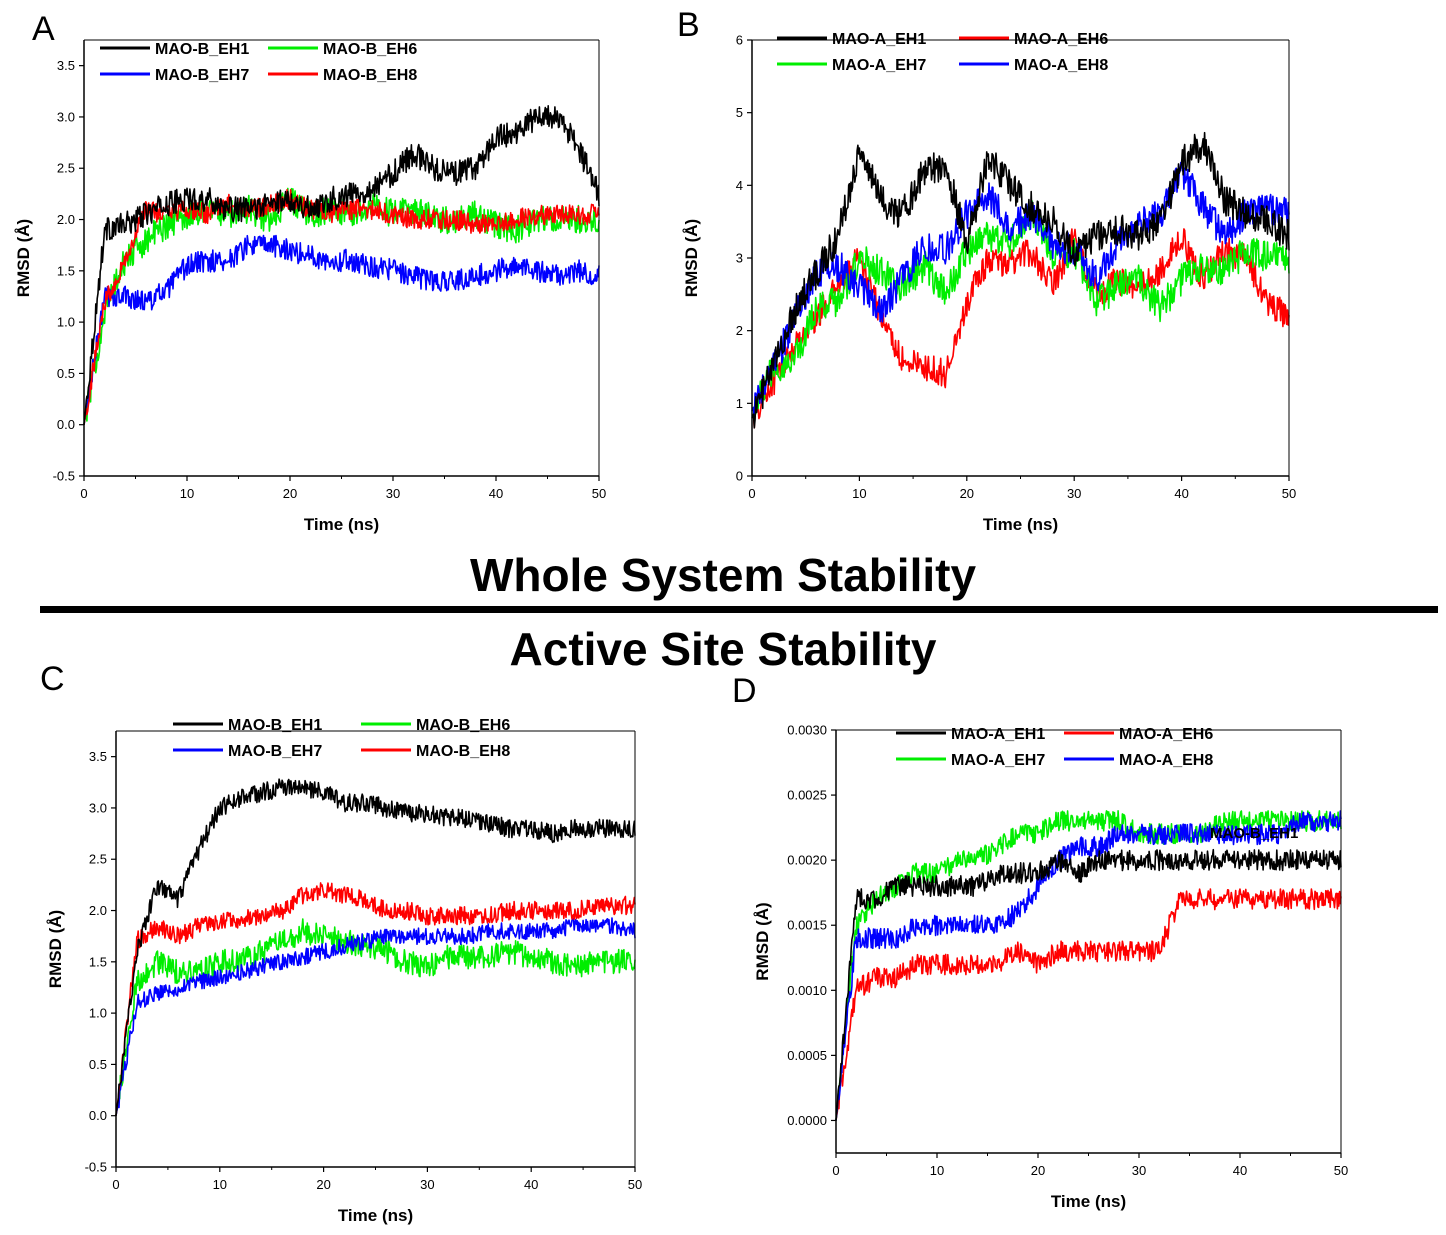 Image resolution: width=1446 pixels, height=1235 pixels. I want to click on section-divider, so click(739, 609).